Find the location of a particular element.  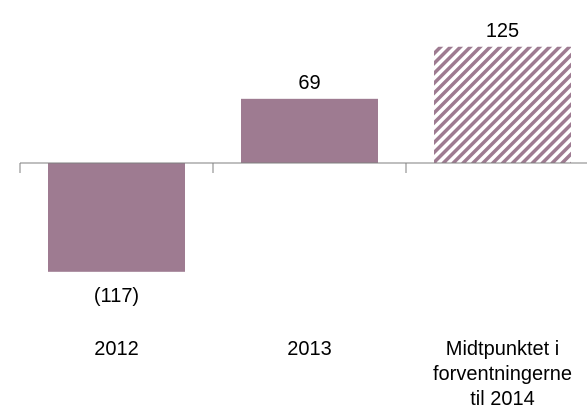

category-label: 2012 is located at coordinates (116, 349).